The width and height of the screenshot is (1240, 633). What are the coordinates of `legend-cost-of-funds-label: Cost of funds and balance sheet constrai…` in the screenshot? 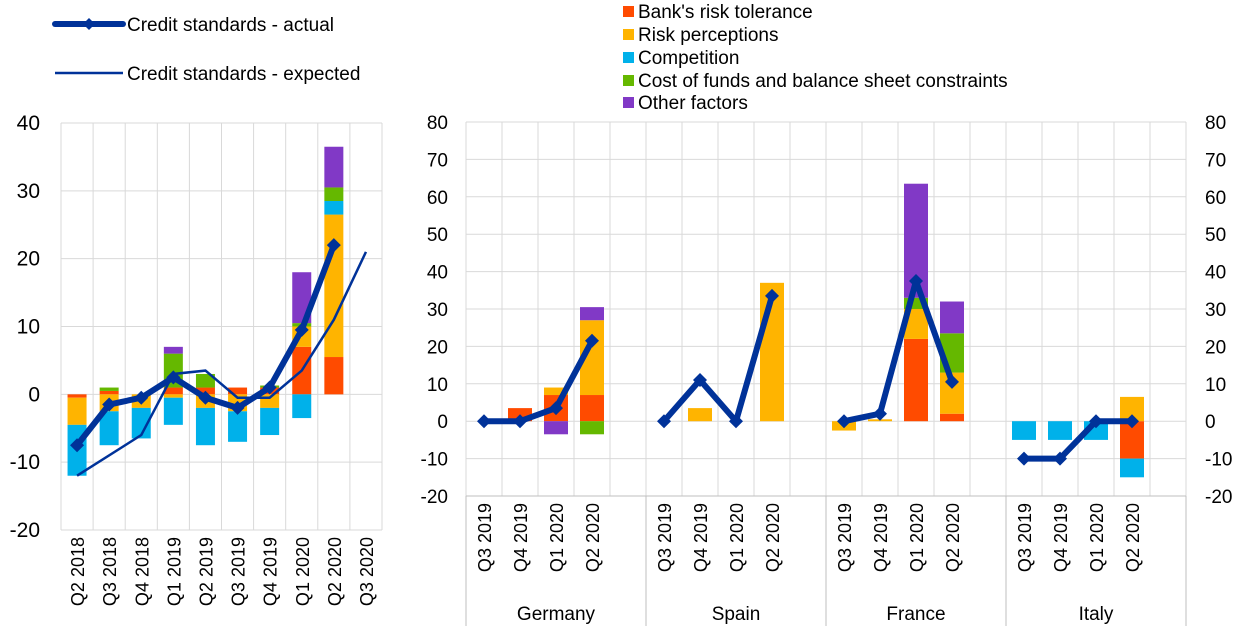 It's located at (823, 81).